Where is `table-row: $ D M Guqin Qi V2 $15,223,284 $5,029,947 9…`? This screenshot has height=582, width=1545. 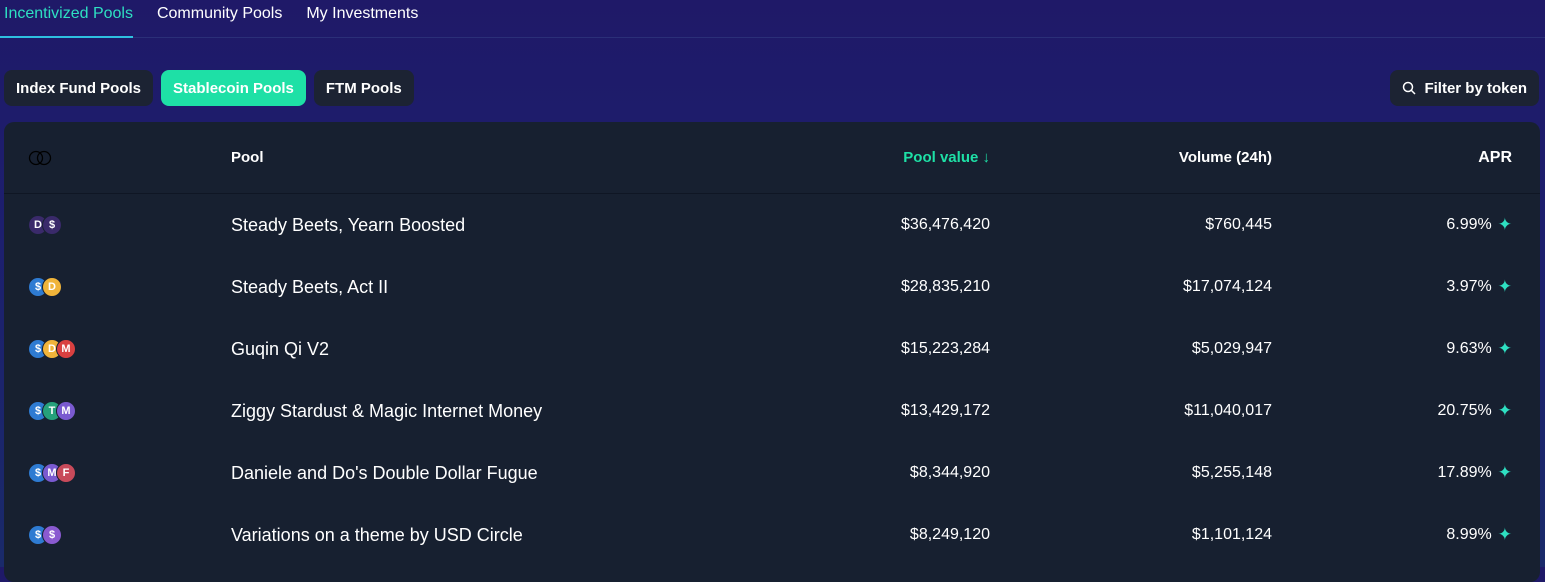 table-row: $ D M Guqin Qi V2 $15,223,284 $5,029,947 9… is located at coordinates (772, 349).